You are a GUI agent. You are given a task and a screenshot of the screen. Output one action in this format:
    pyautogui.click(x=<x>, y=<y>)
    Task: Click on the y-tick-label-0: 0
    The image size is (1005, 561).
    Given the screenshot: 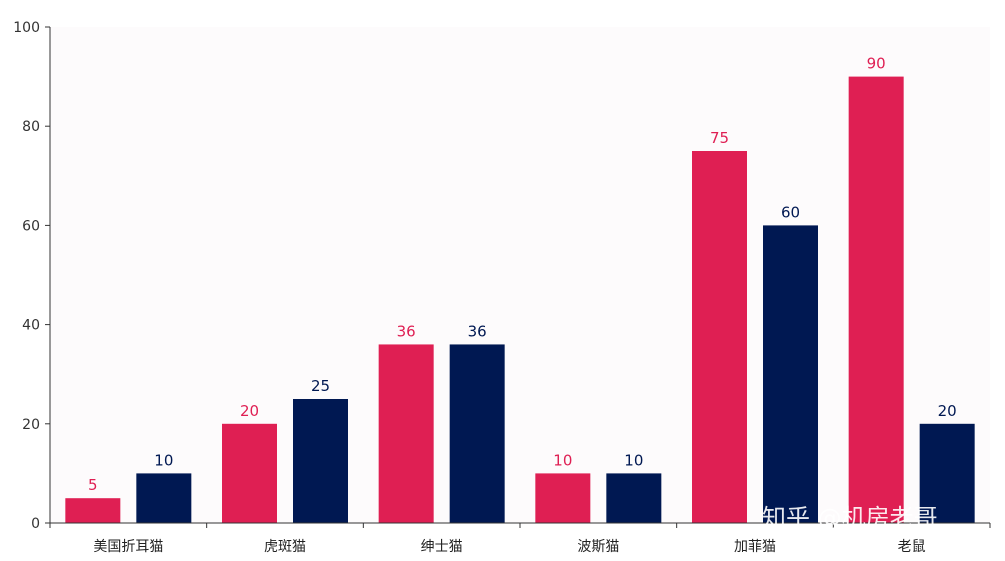 What is the action you would take?
    pyautogui.click(x=35, y=524)
    